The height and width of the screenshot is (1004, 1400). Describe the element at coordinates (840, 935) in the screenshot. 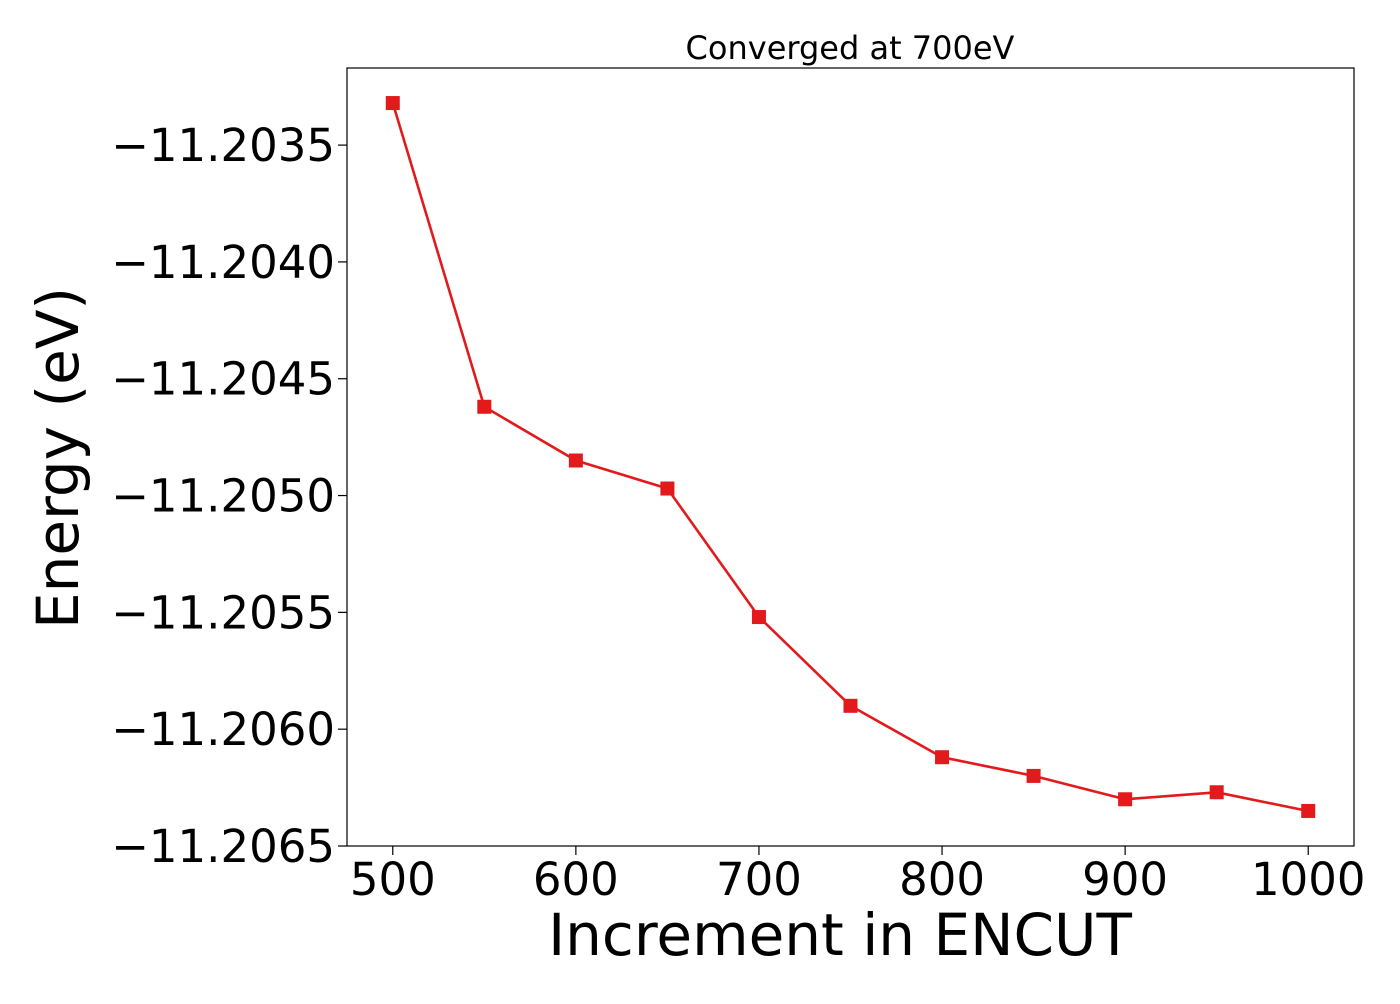

I see `x-axis-label: Increment in ENCUT` at that location.